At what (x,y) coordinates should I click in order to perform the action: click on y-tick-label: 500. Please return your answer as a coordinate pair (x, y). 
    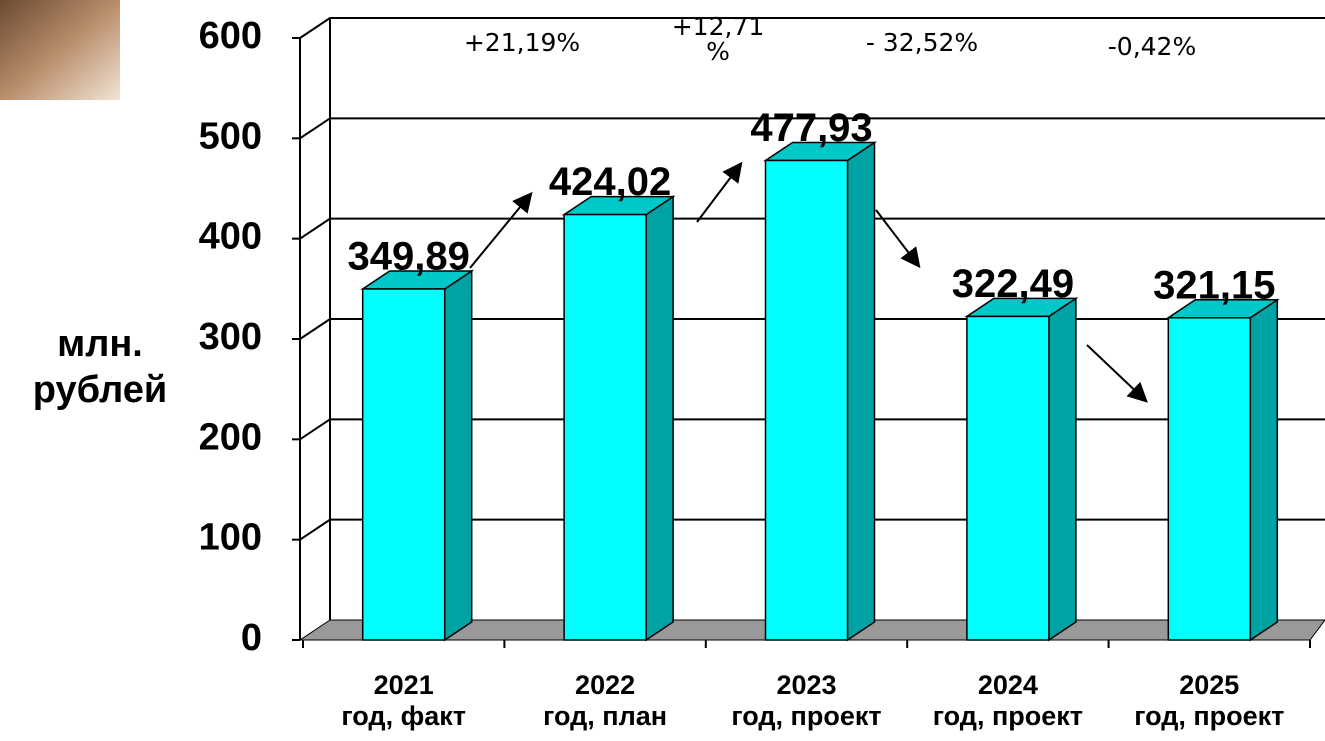
    Looking at the image, I should click on (230, 136).